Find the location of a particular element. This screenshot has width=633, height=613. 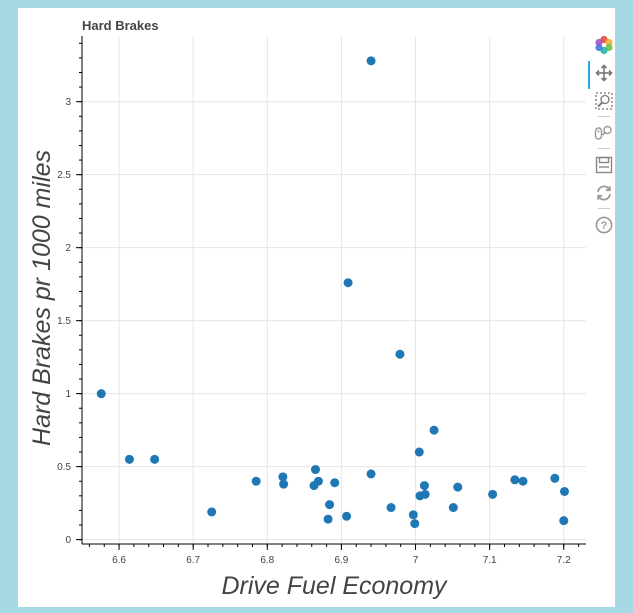

x-tick-label: 6.9 is located at coordinates (341, 560).